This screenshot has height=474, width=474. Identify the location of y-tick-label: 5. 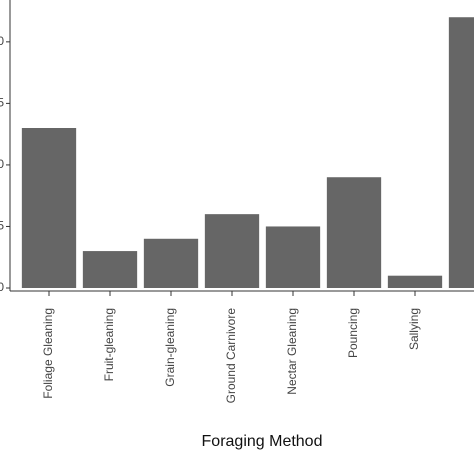
(2, 226).